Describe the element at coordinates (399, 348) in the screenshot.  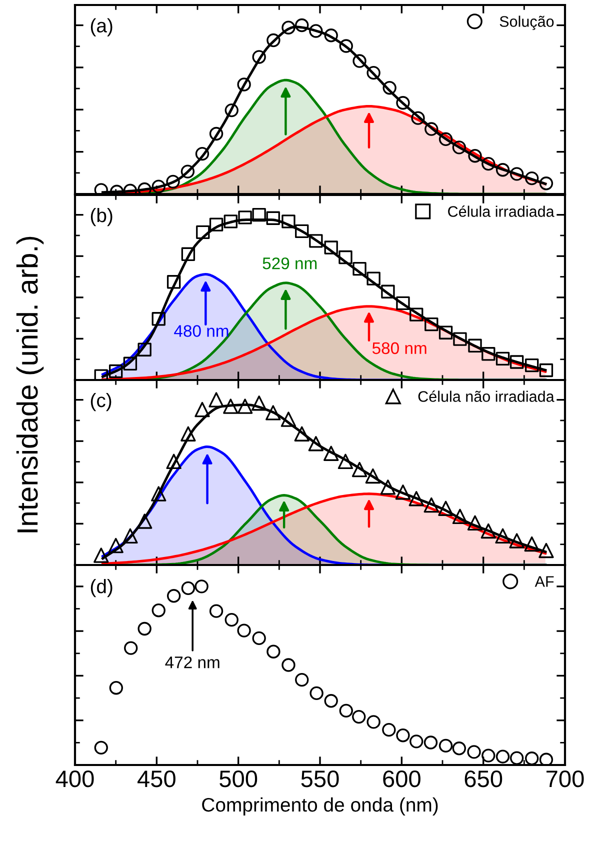
I see `annotation: 580 nm` at that location.